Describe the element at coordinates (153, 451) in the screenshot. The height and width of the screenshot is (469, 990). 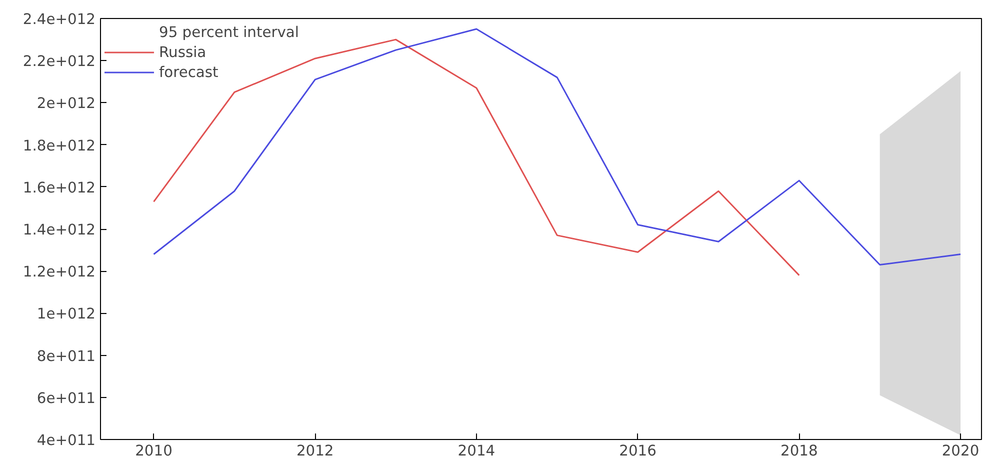
I see `x-tick-label: 2010` at that location.